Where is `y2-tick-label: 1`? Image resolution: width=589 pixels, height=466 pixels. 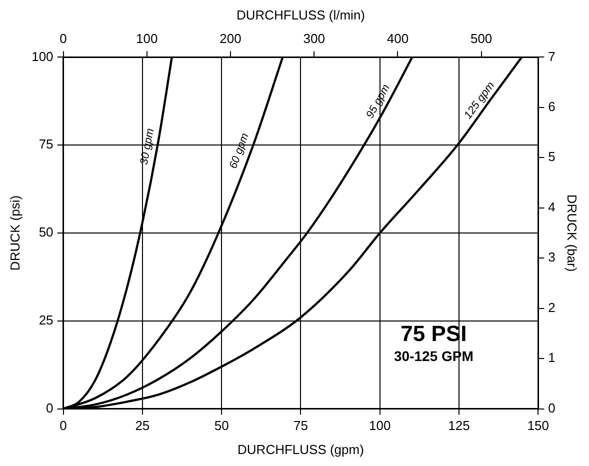
y2-tick-label: 1 is located at coordinates (552, 358).